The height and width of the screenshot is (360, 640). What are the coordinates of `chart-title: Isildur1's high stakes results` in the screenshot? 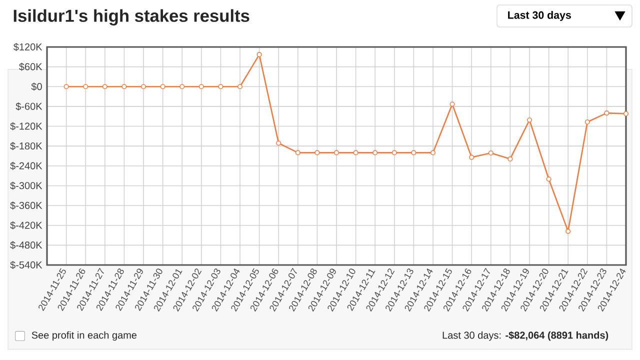 It's located at (132, 17).